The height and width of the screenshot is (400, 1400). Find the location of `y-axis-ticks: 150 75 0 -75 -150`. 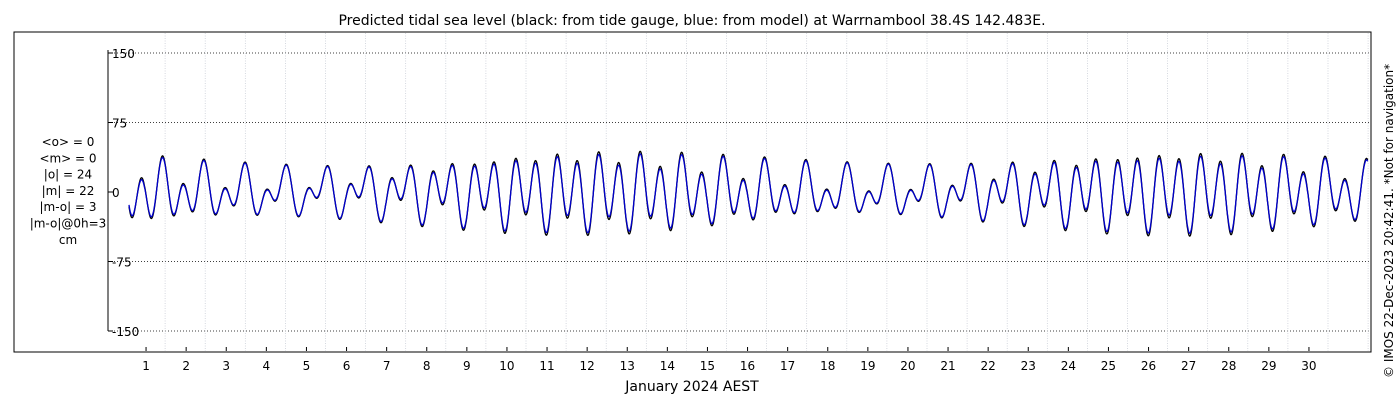

y-axis-ticks: 150 75 0 -75 -150 is located at coordinates (123, 193).